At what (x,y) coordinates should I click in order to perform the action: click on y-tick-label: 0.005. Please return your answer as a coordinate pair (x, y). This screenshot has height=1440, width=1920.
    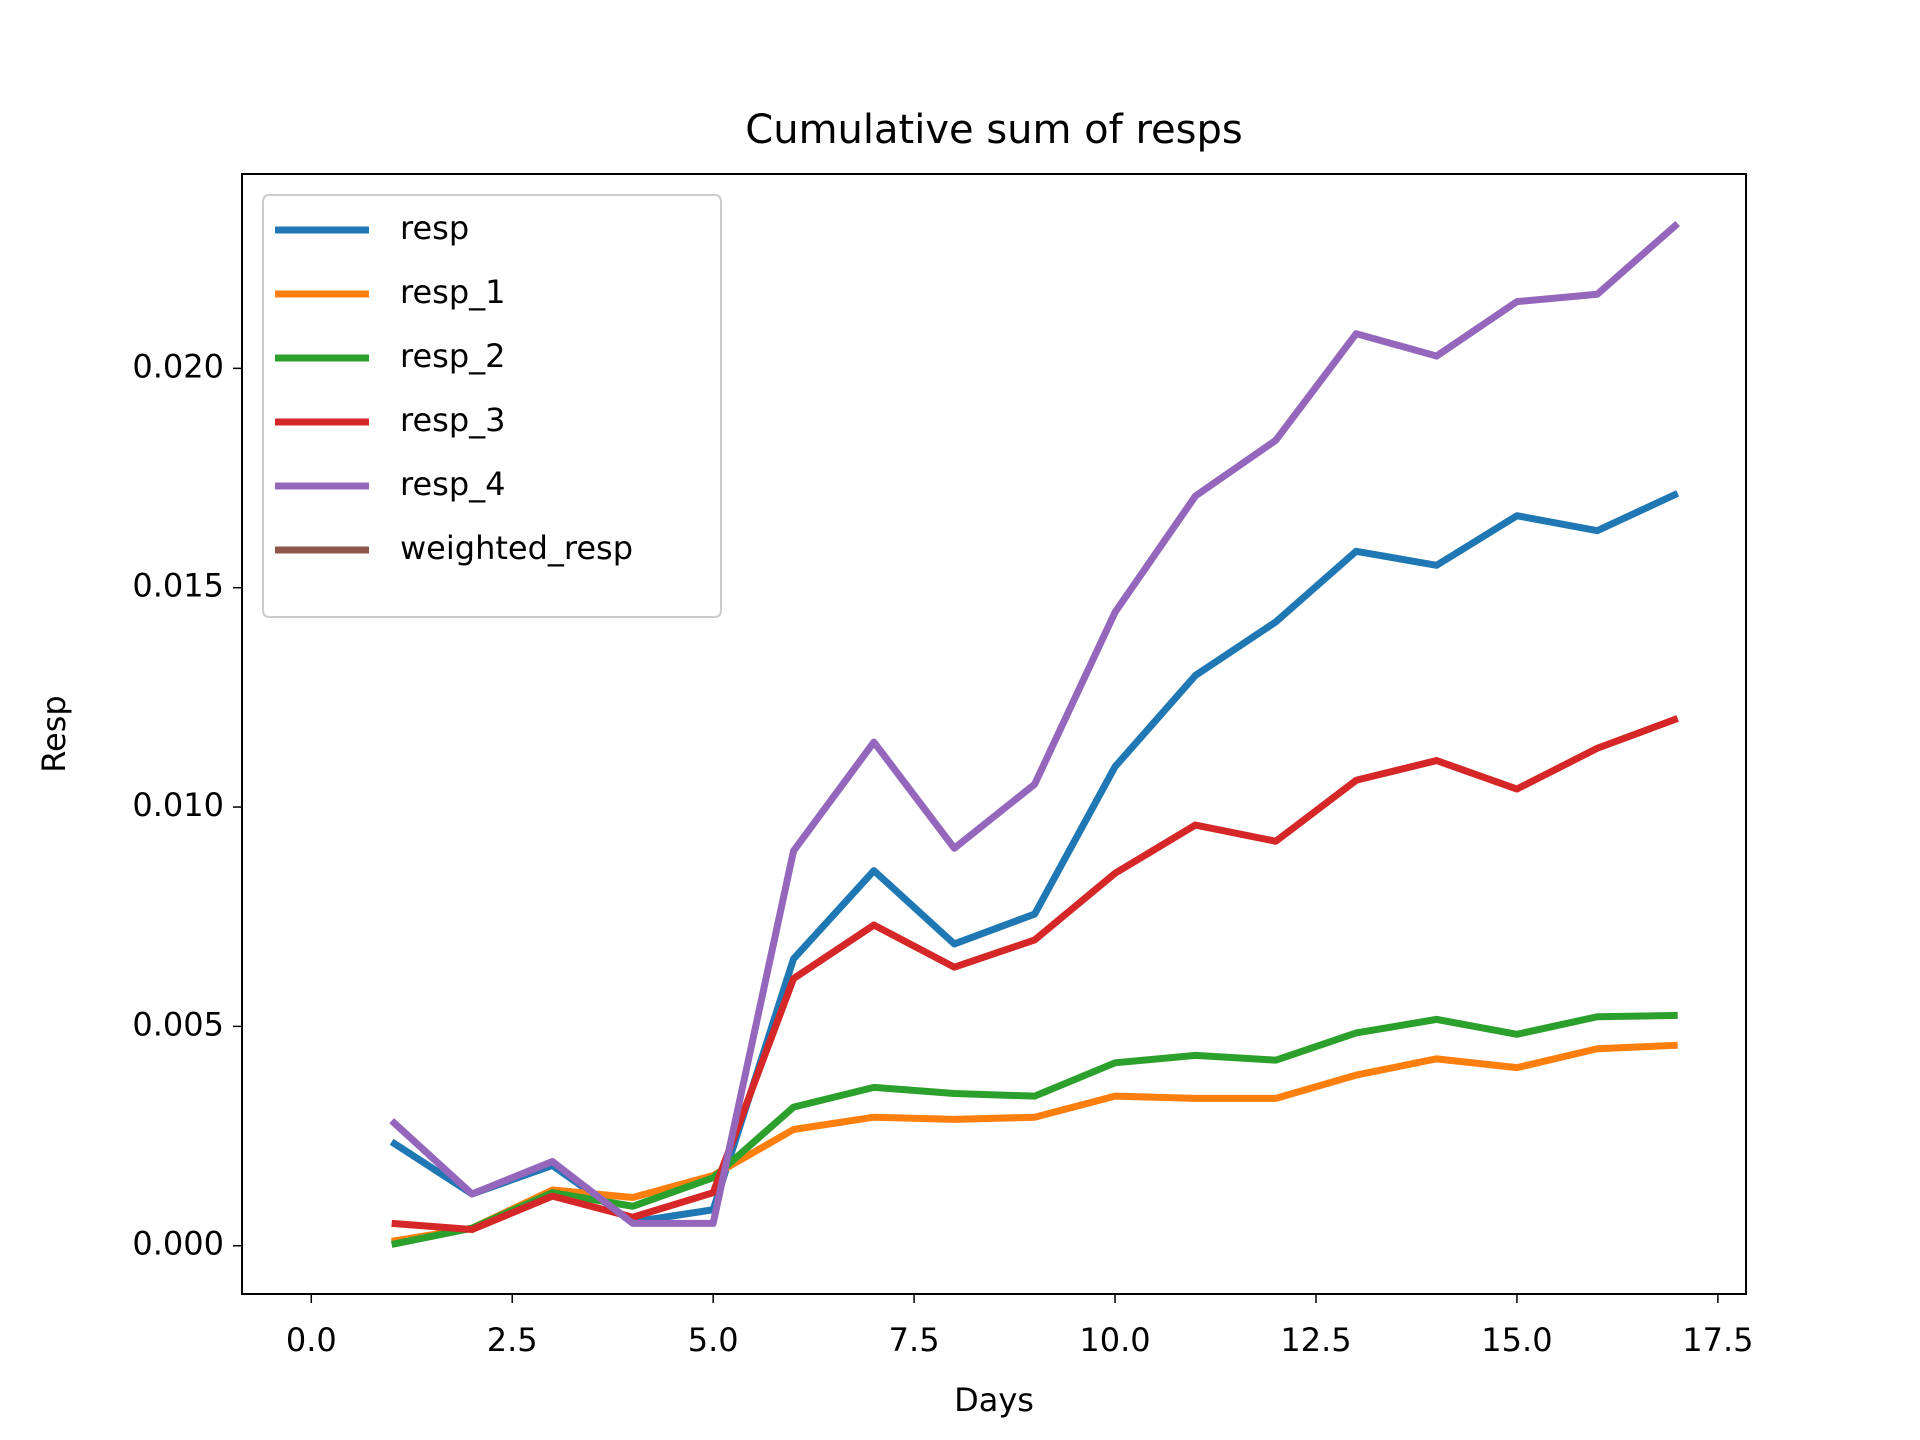
    Looking at the image, I should click on (178, 1024).